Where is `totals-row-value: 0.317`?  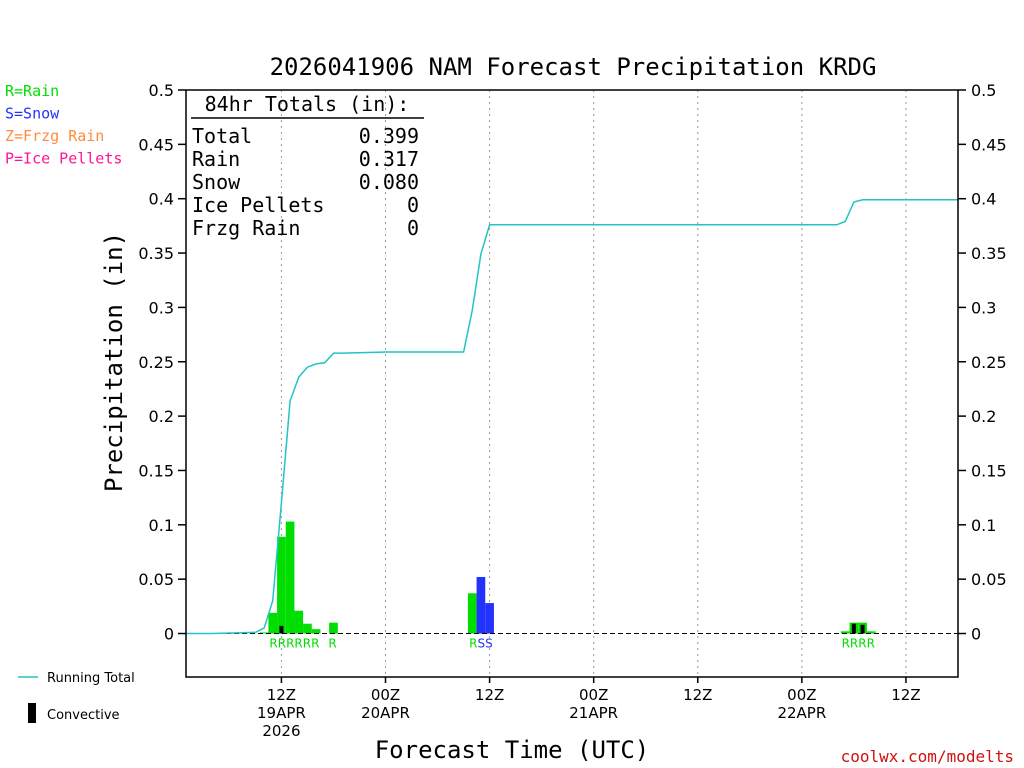 totals-row-value: 0.317 is located at coordinates (389, 159).